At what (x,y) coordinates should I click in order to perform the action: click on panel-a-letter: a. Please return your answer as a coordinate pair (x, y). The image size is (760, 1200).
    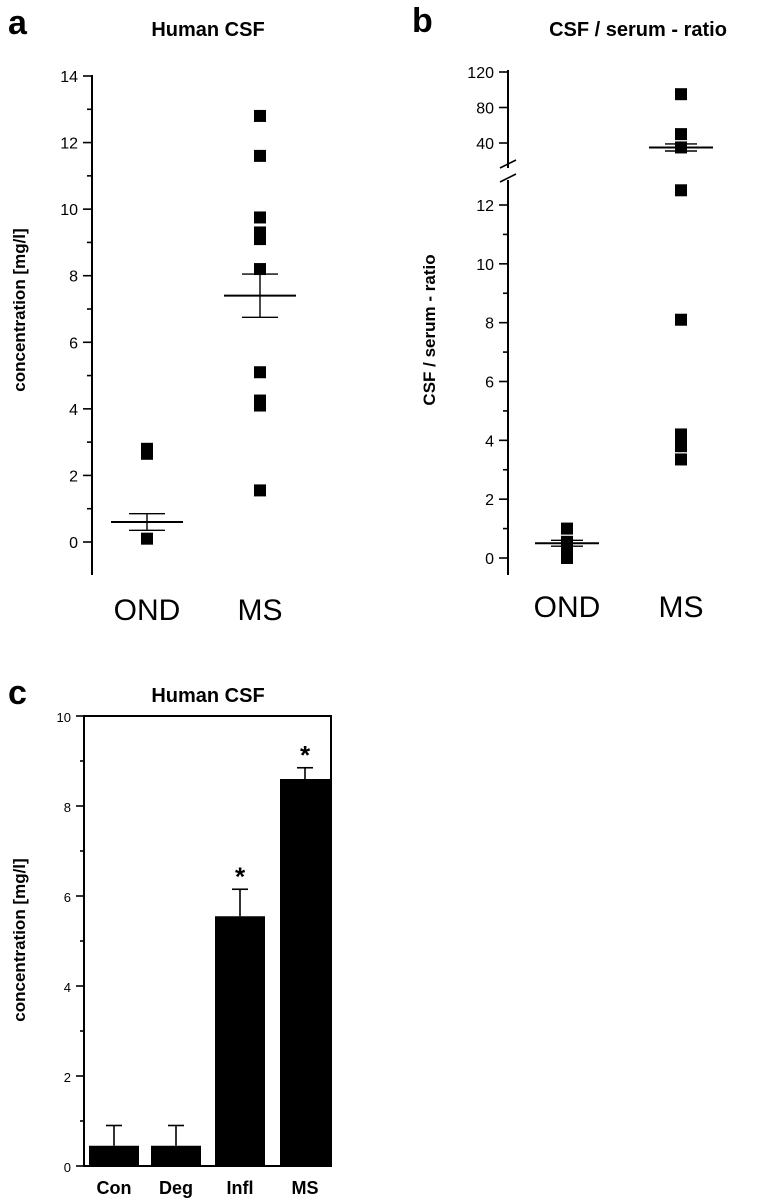
    Looking at the image, I should click on (18, 23).